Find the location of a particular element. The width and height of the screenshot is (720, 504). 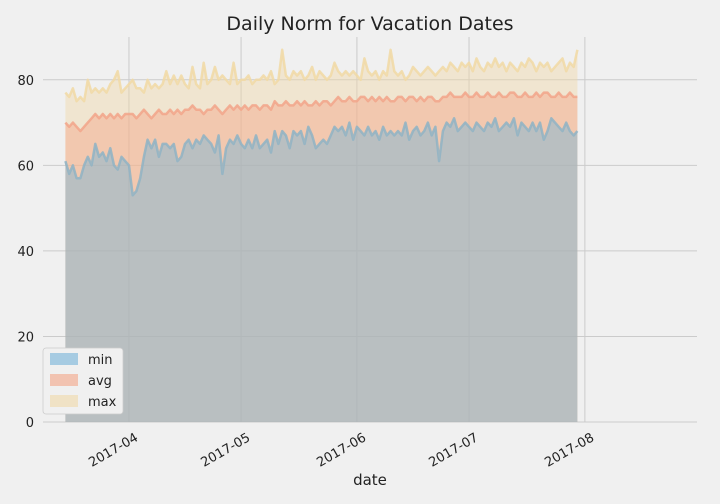

legend-label-max: max is located at coordinates (102, 402).